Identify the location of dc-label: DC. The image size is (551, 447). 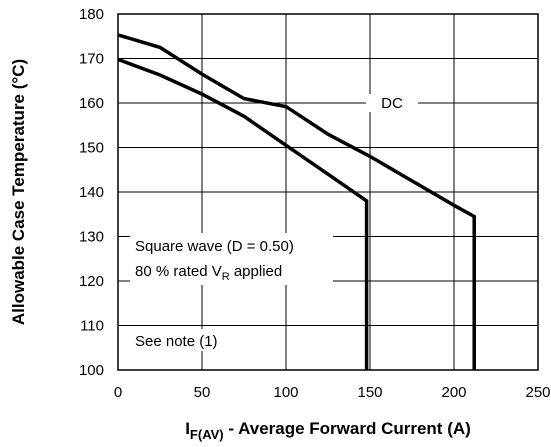
(392, 103).